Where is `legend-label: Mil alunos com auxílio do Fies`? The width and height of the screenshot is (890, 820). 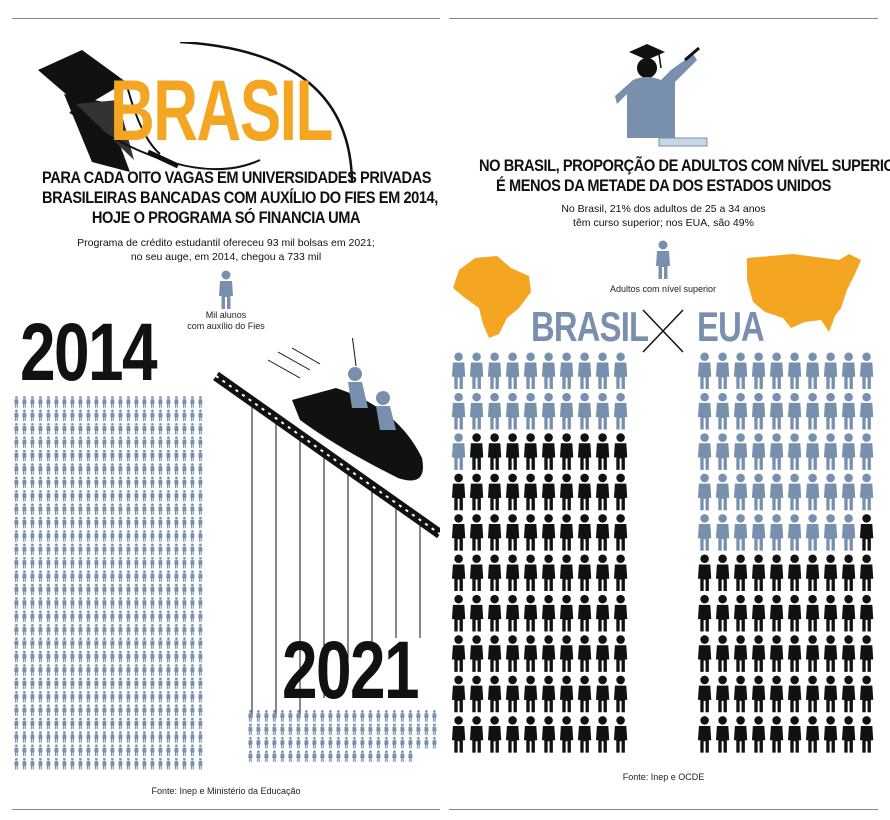
legend-label: Mil alunos com auxílio do Fies is located at coordinates (226, 321).